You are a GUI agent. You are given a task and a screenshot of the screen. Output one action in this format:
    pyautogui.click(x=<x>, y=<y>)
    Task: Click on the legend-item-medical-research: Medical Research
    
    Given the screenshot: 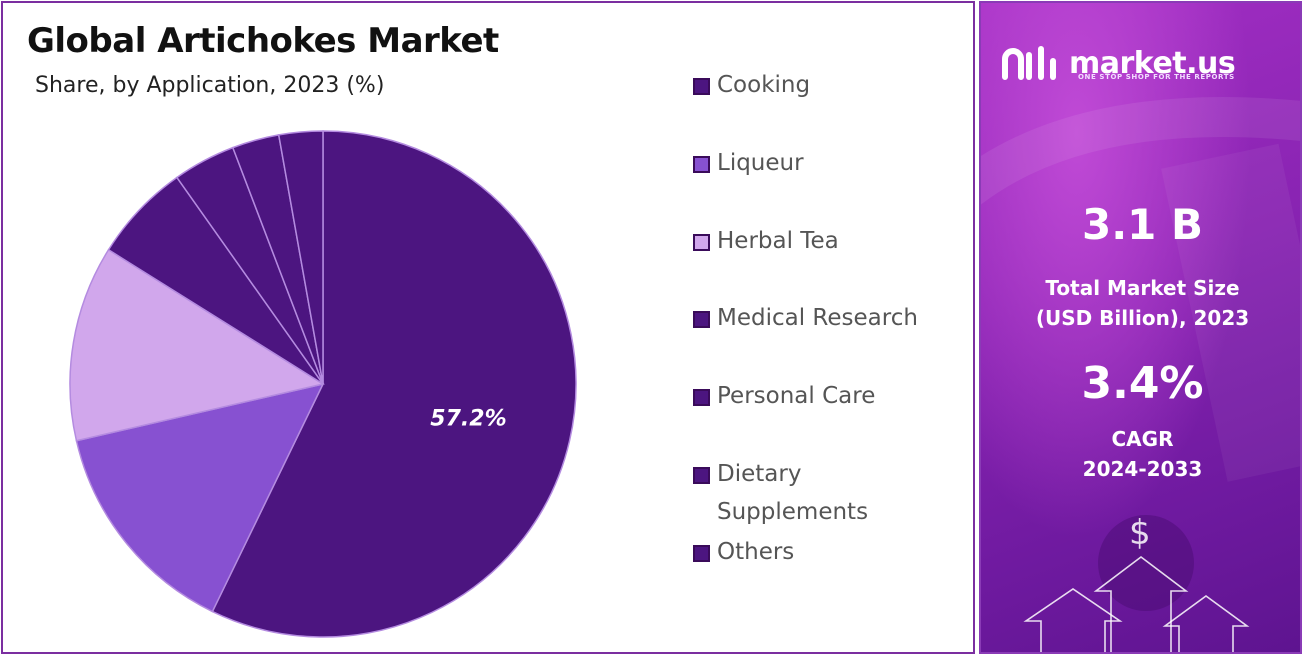 What is the action you would take?
    pyautogui.click(x=830, y=321)
    